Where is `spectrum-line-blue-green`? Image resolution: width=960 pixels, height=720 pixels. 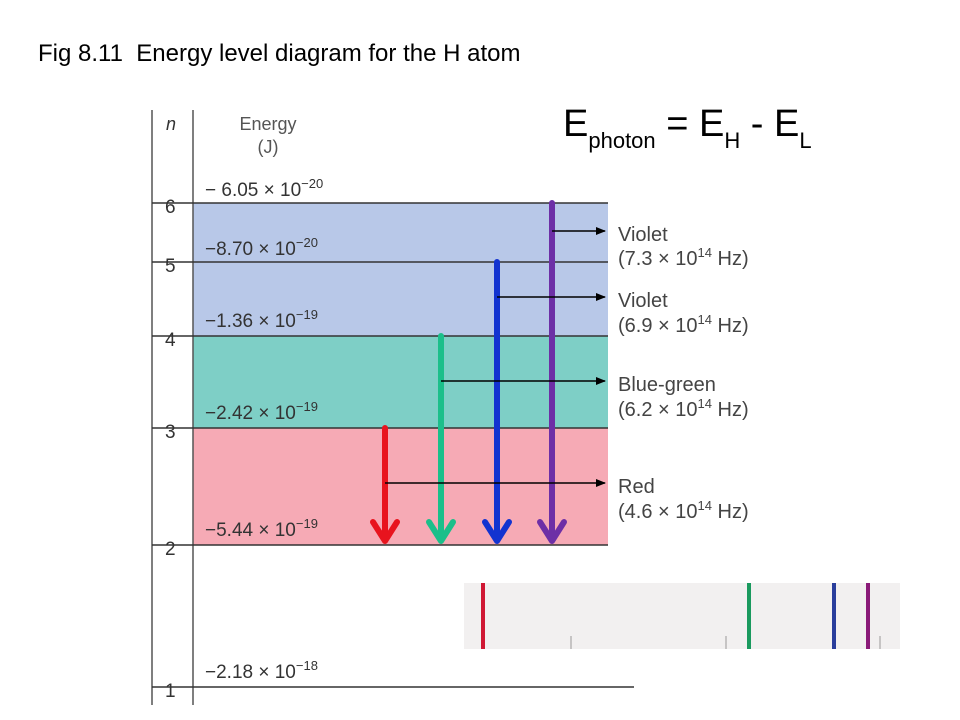
spectrum-line-blue-green is located at coordinates (749, 616).